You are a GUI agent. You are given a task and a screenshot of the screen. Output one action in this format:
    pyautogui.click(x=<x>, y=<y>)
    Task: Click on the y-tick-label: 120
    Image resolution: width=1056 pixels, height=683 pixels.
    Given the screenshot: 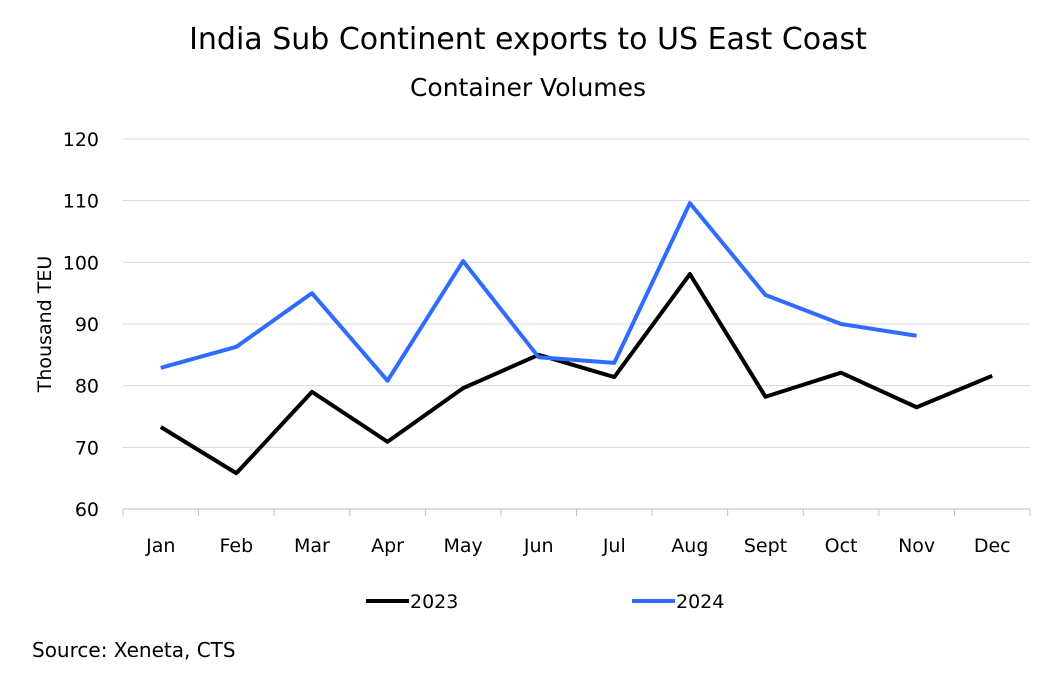 What is the action you would take?
    pyautogui.click(x=81, y=140)
    